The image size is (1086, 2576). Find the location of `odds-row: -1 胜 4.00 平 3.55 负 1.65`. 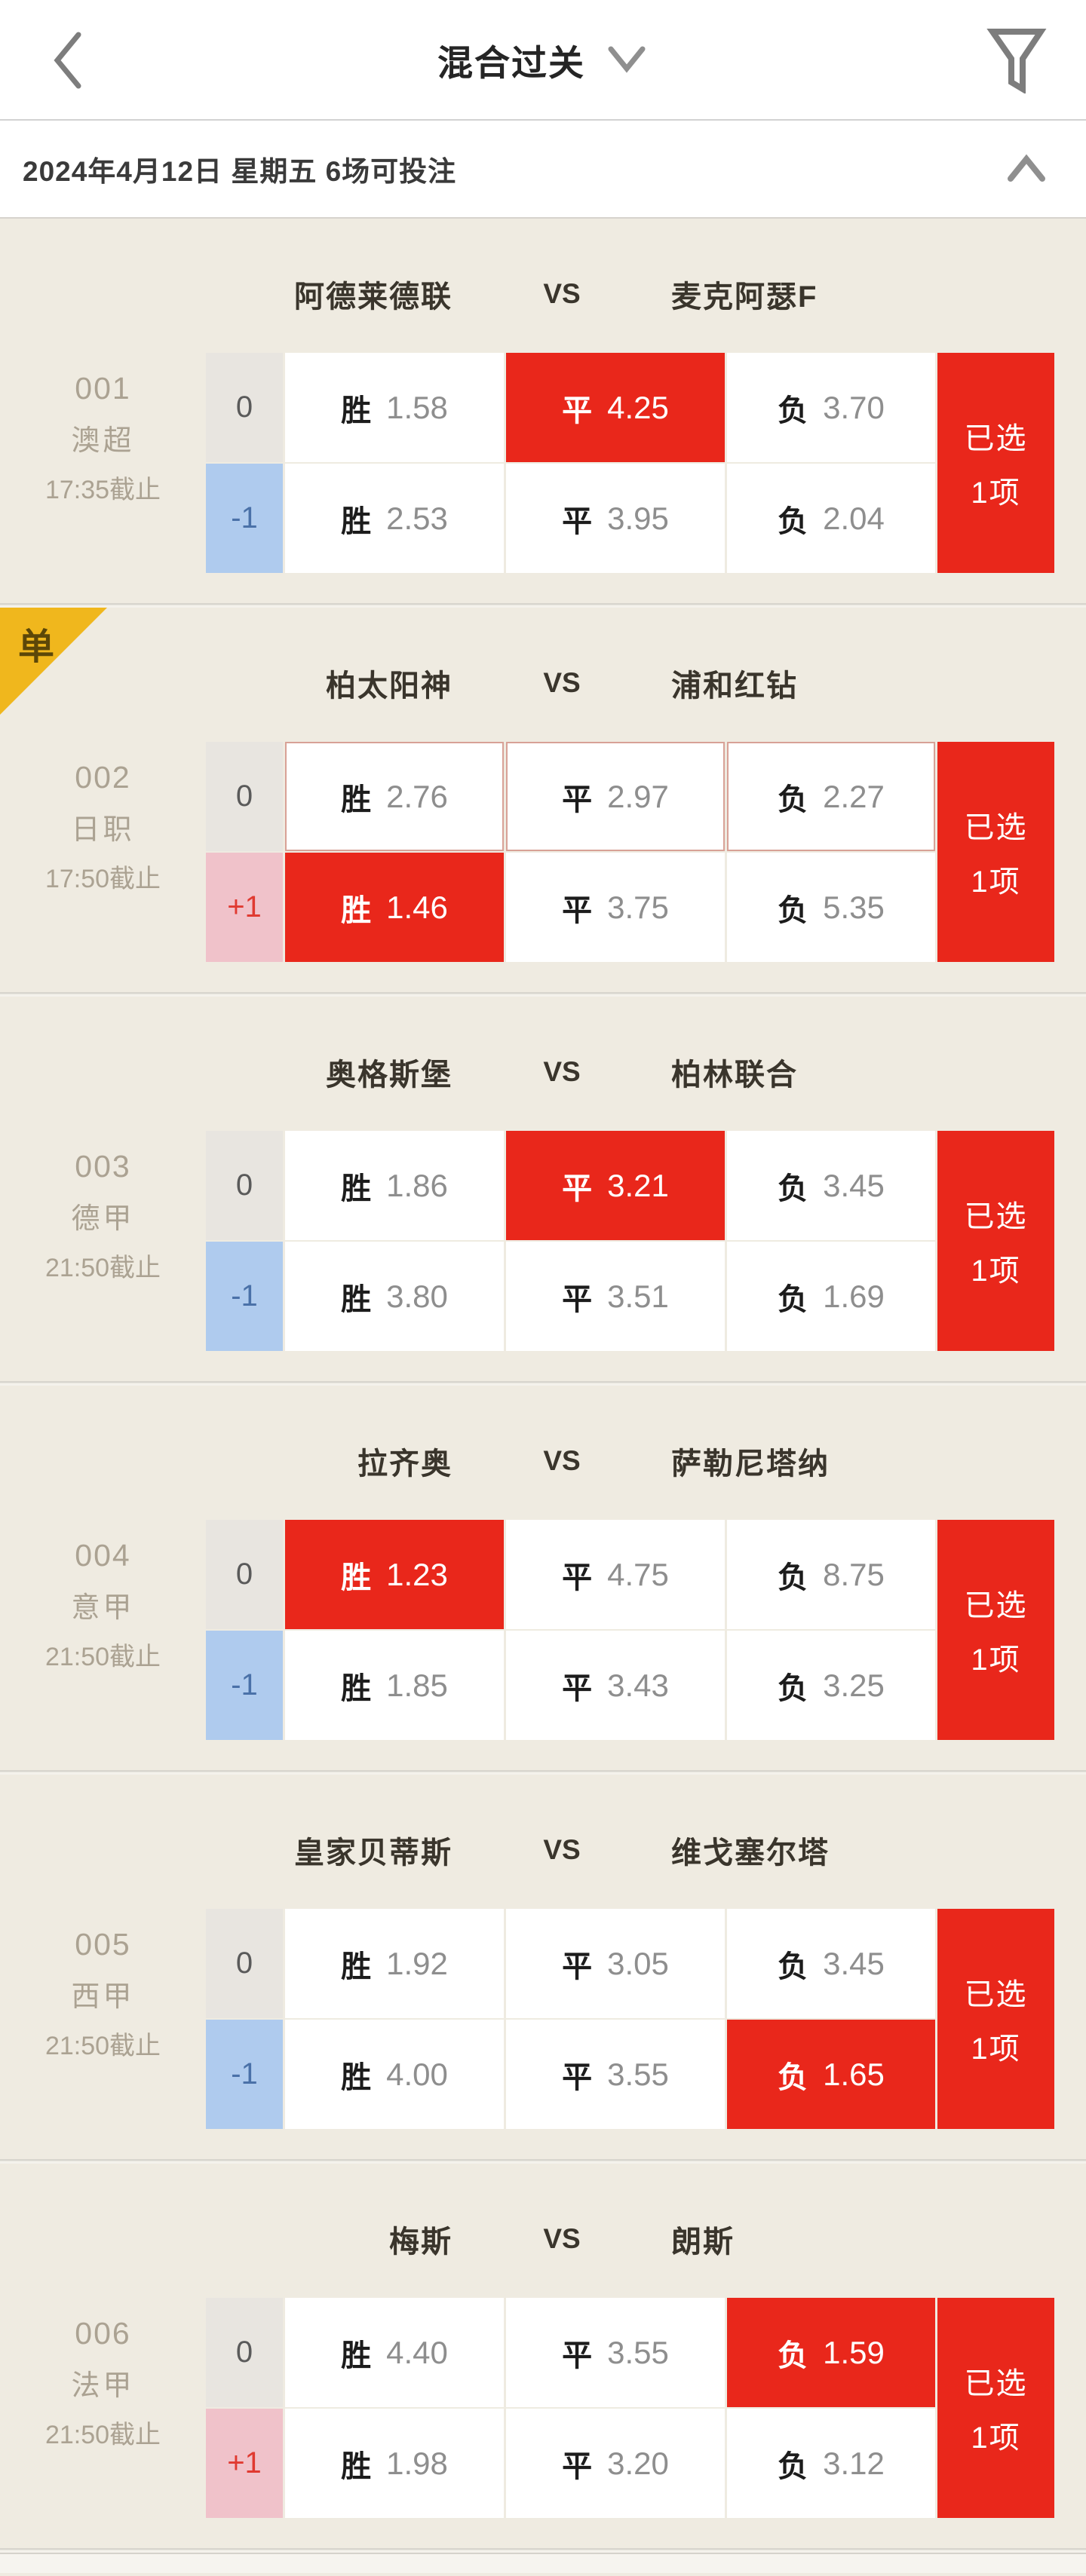

odds-row: -1 胜 4.00 平 3.55 负 1.65 is located at coordinates (570, 2074).